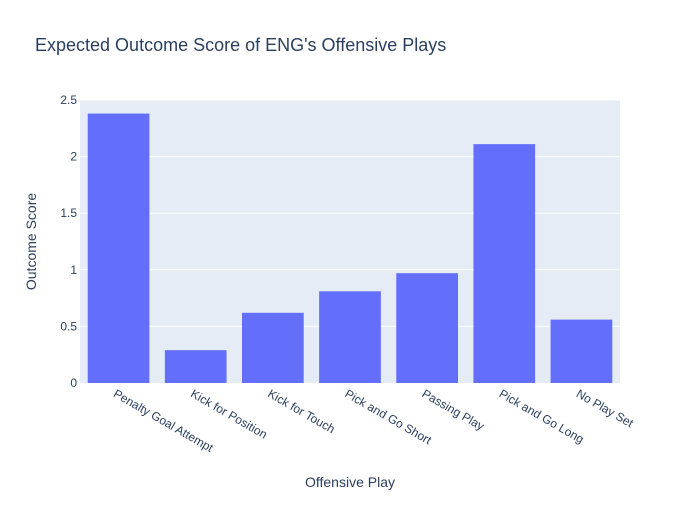 The height and width of the screenshot is (505, 700). Describe the element at coordinates (453, 409) in the screenshot. I see `x-tick-label: Passing Play` at that location.